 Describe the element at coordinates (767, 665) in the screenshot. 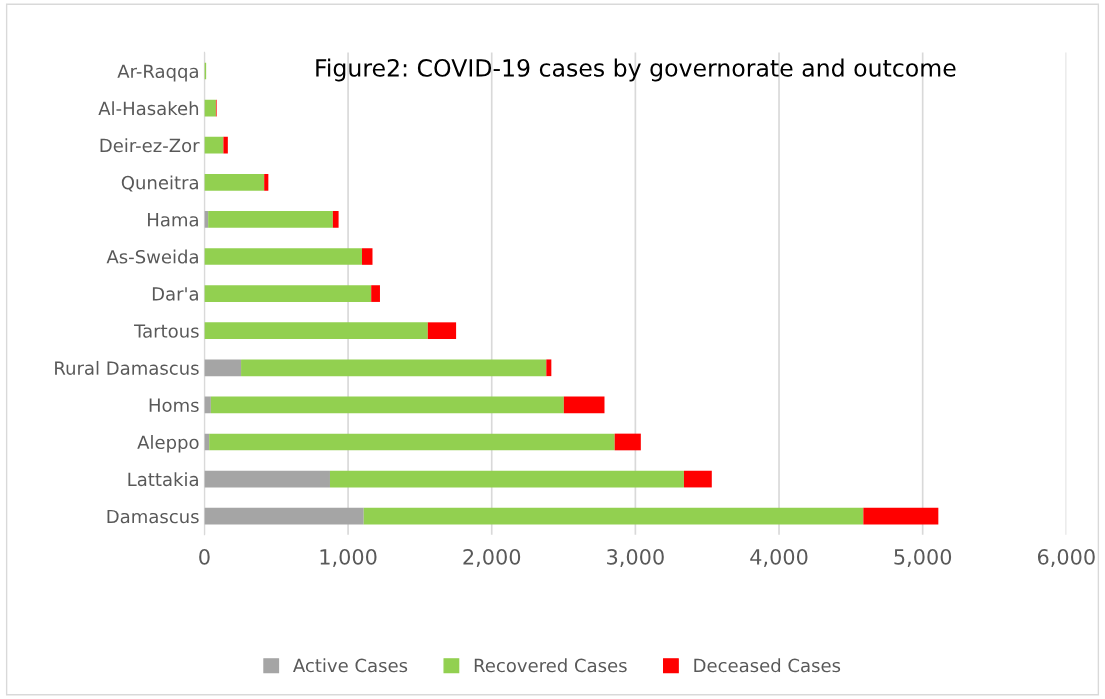

I see `legend-label: Deceased Cases` at that location.